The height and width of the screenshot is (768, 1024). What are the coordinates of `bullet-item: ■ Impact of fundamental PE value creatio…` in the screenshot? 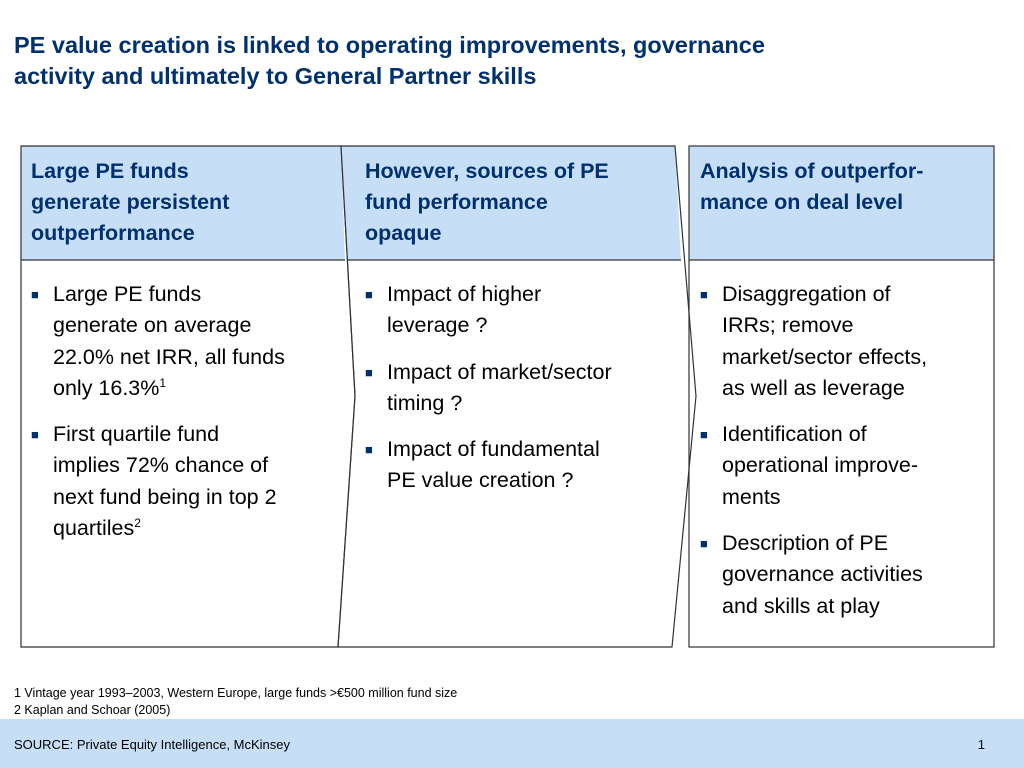 It's located at (520, 465).